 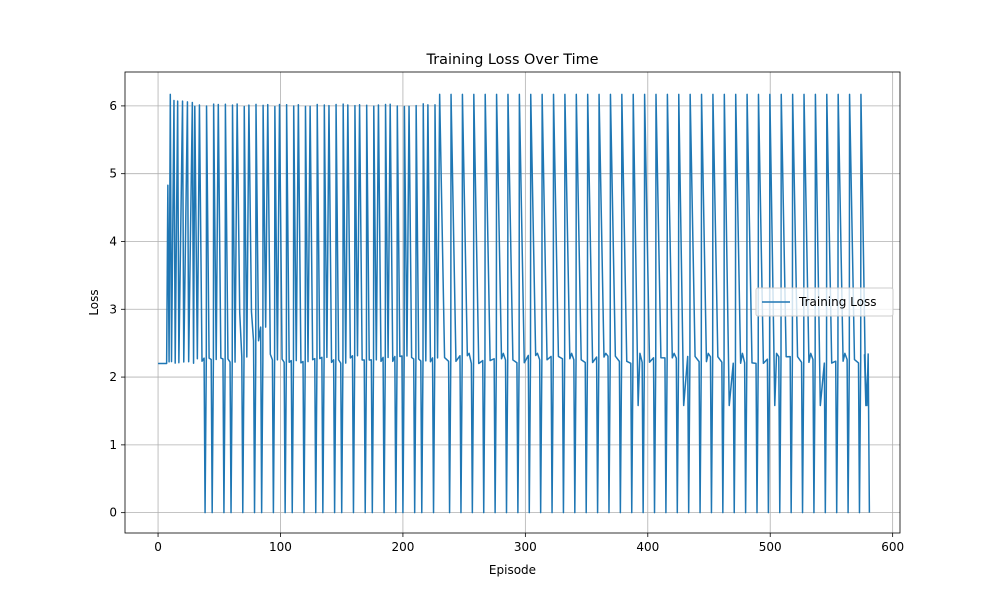 I want to click on y-axis: 0 1 2 3 4 5 6, so click(x=117, y=309).